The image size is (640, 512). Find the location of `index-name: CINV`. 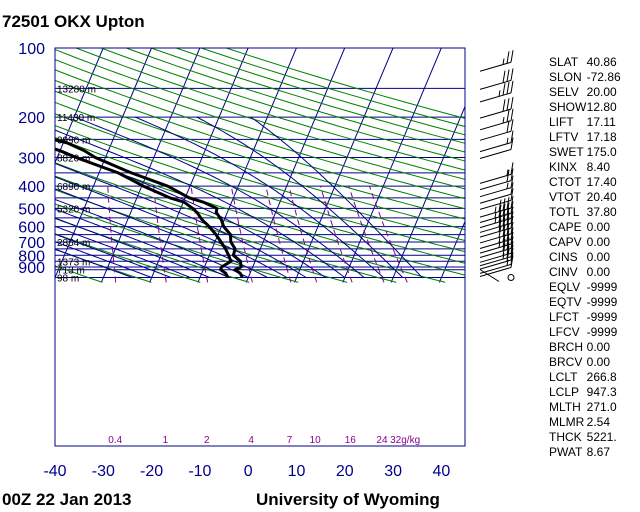

index-name: CINV is located at coordinates (563, 272).